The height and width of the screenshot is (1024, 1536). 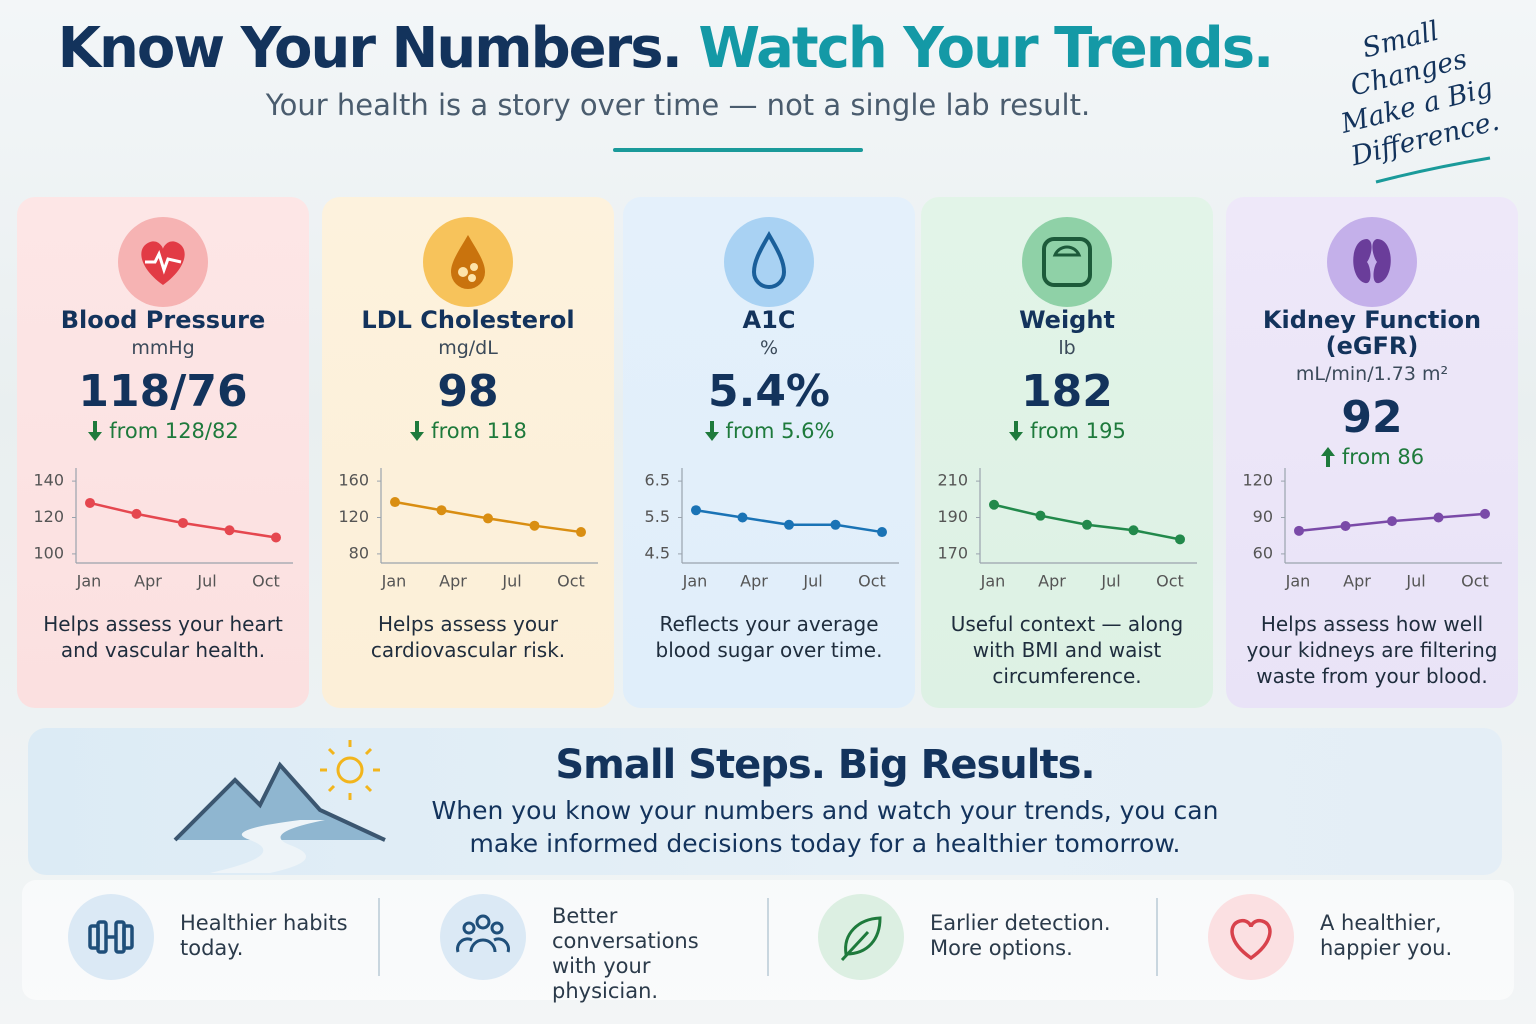 What do you see at coordinates (772, 529) in the screenshot?
I see `trend-chart: 6.5 5.5 4.5 Jan Apr Jul Oct` at bounding box center [772, 529].